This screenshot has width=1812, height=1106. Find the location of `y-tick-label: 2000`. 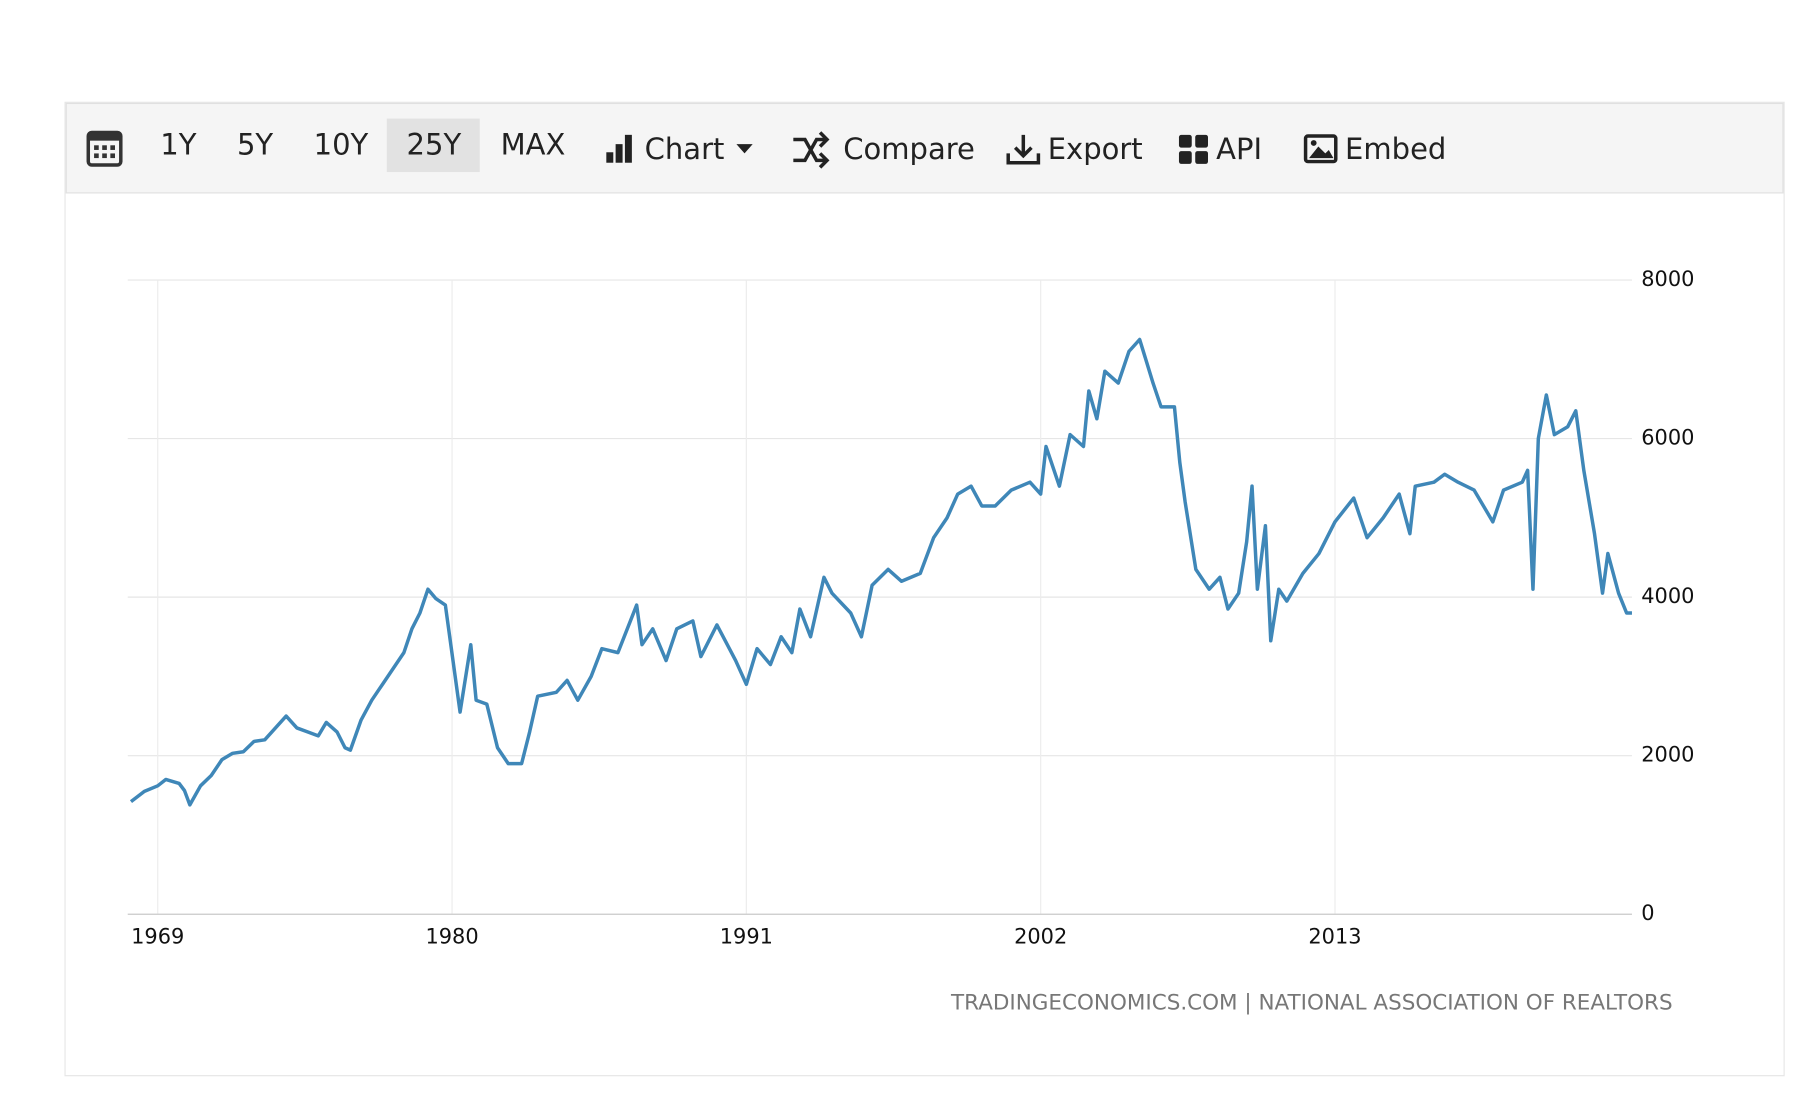

y-tick-label: 2000 is located at coordinates (1667, 755).